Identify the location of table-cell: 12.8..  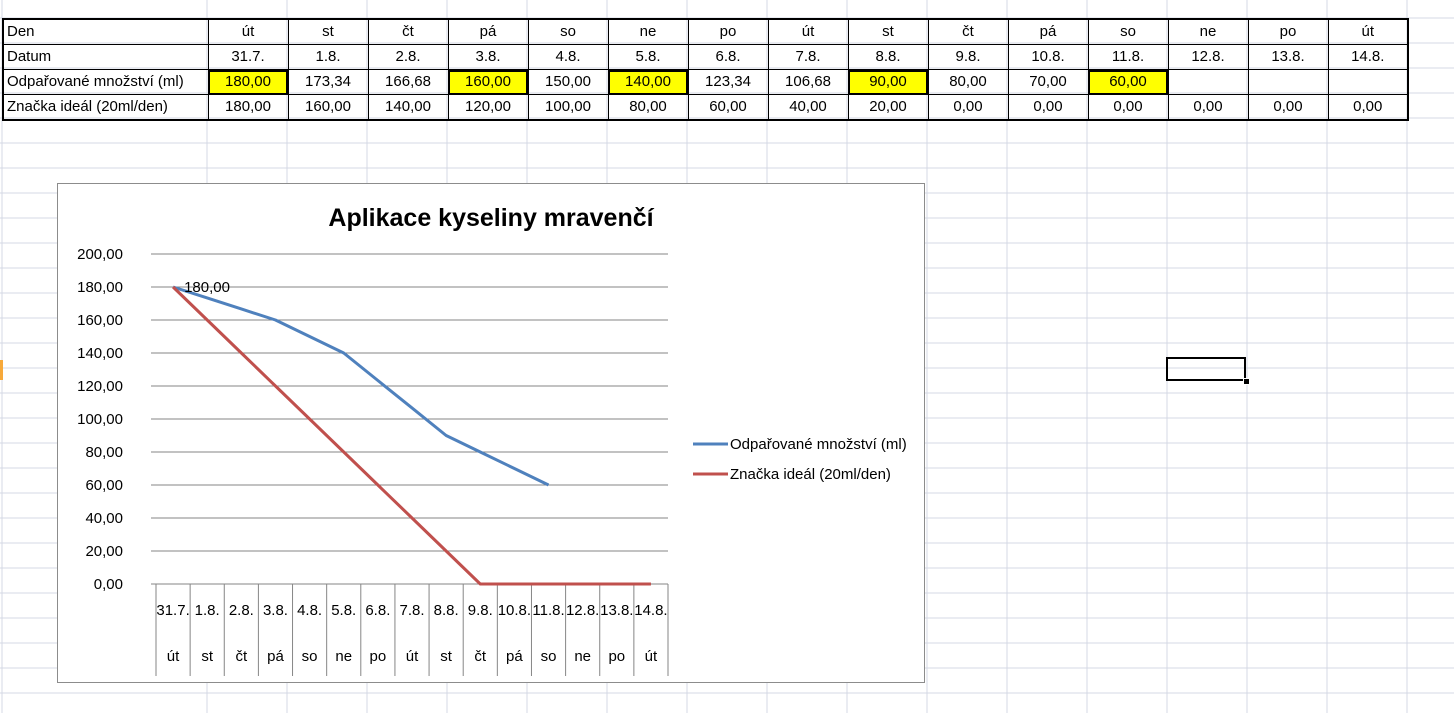
(1207, 57).